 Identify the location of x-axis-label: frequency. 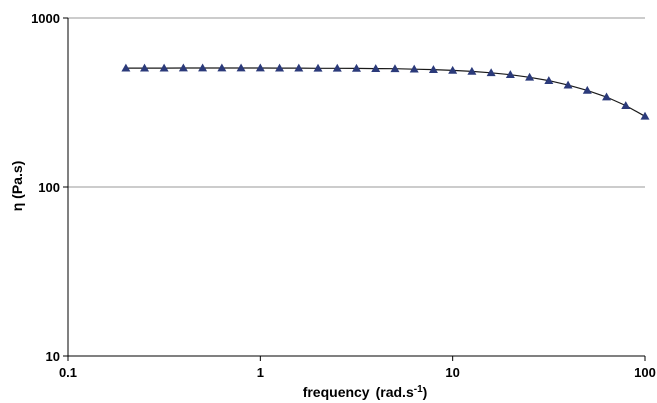
(336, 392).